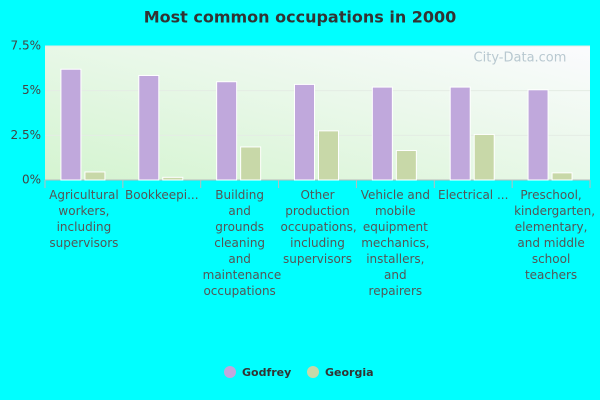 The height and width of the screenshot is (400, 600). What do you see at coordinates (266, 372) in the screenshot?
I see `legend-label: Godfrey` at bounding box center [266, 372].